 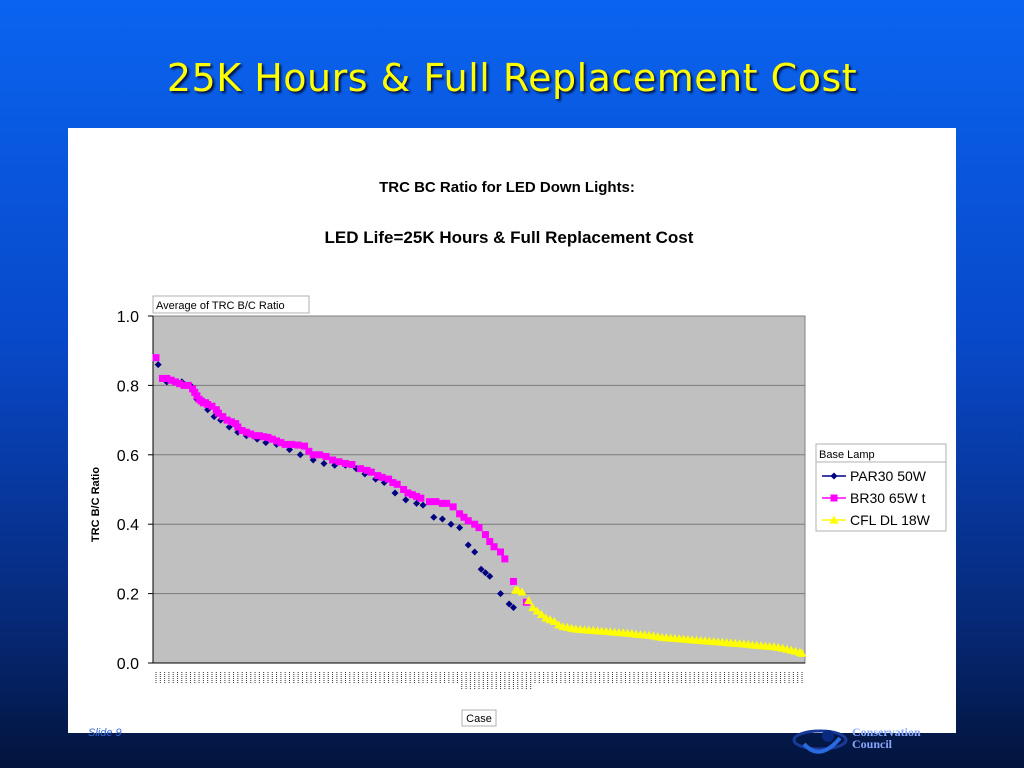 I want to click on x-axis-field-button, so click(x=479, y=718).